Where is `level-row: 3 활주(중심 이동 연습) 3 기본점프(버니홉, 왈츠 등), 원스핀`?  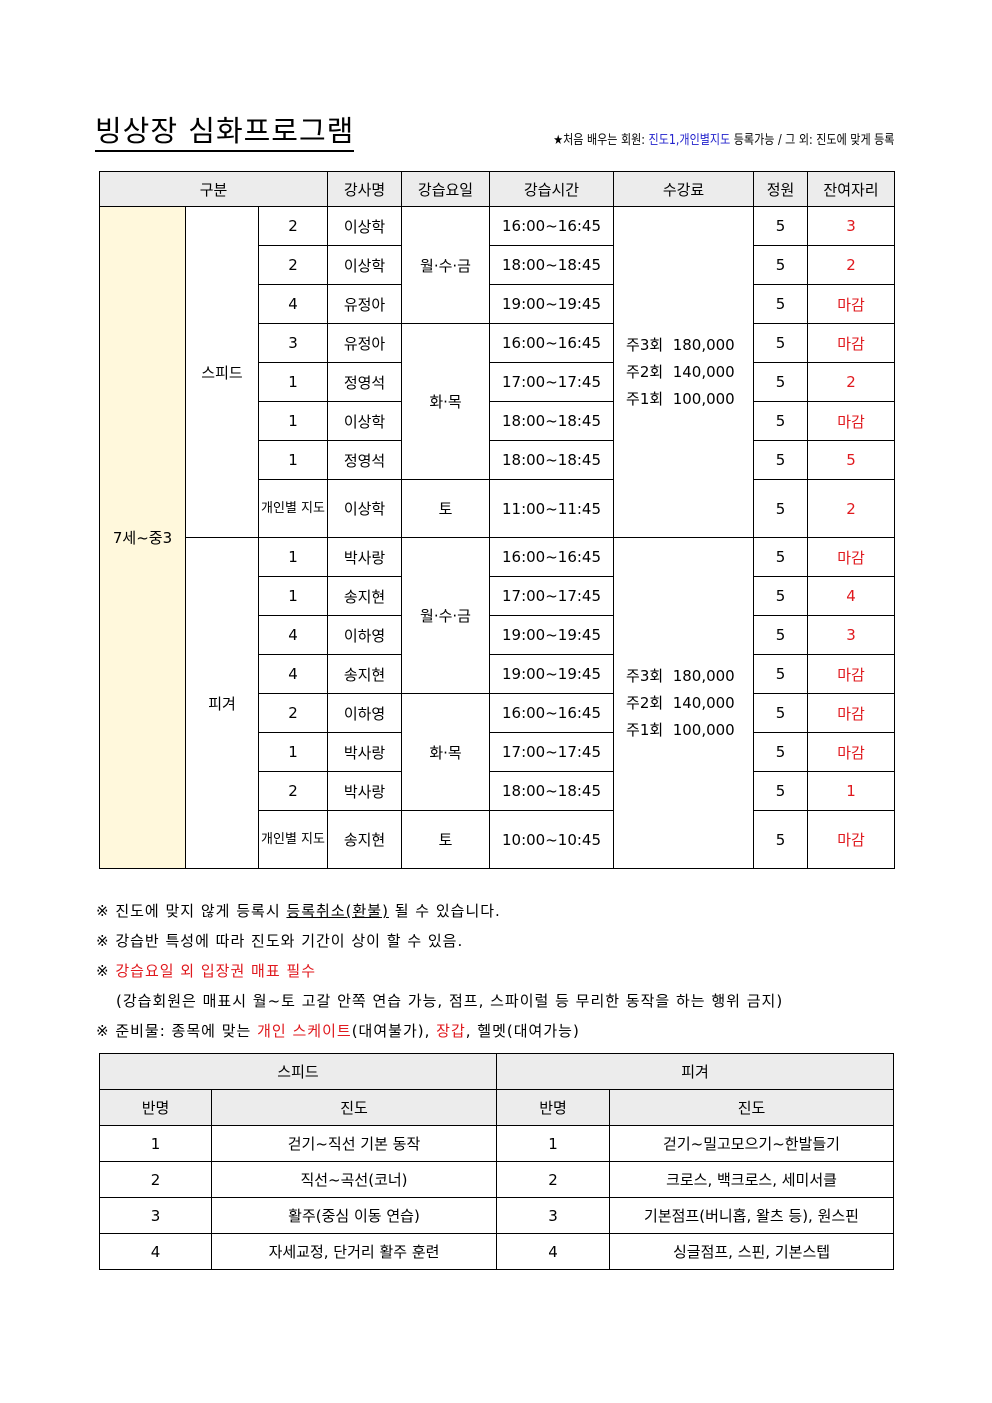 level-row: 3 활주(중심 이동 연습) 3 기본점프(버니홉, 왈츠 등), 원스핀 is located at coordinates (497, 1215).